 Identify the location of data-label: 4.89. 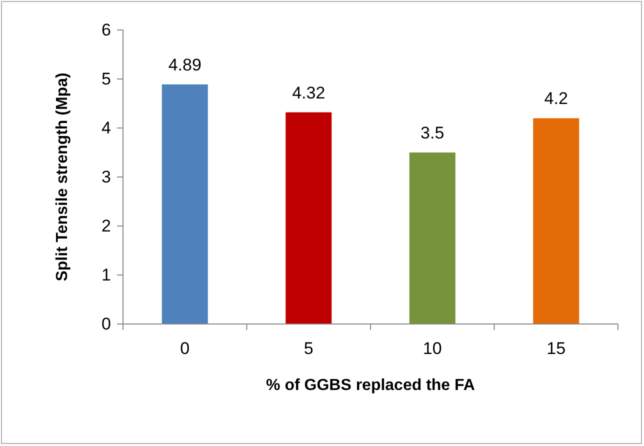
(185, 64).